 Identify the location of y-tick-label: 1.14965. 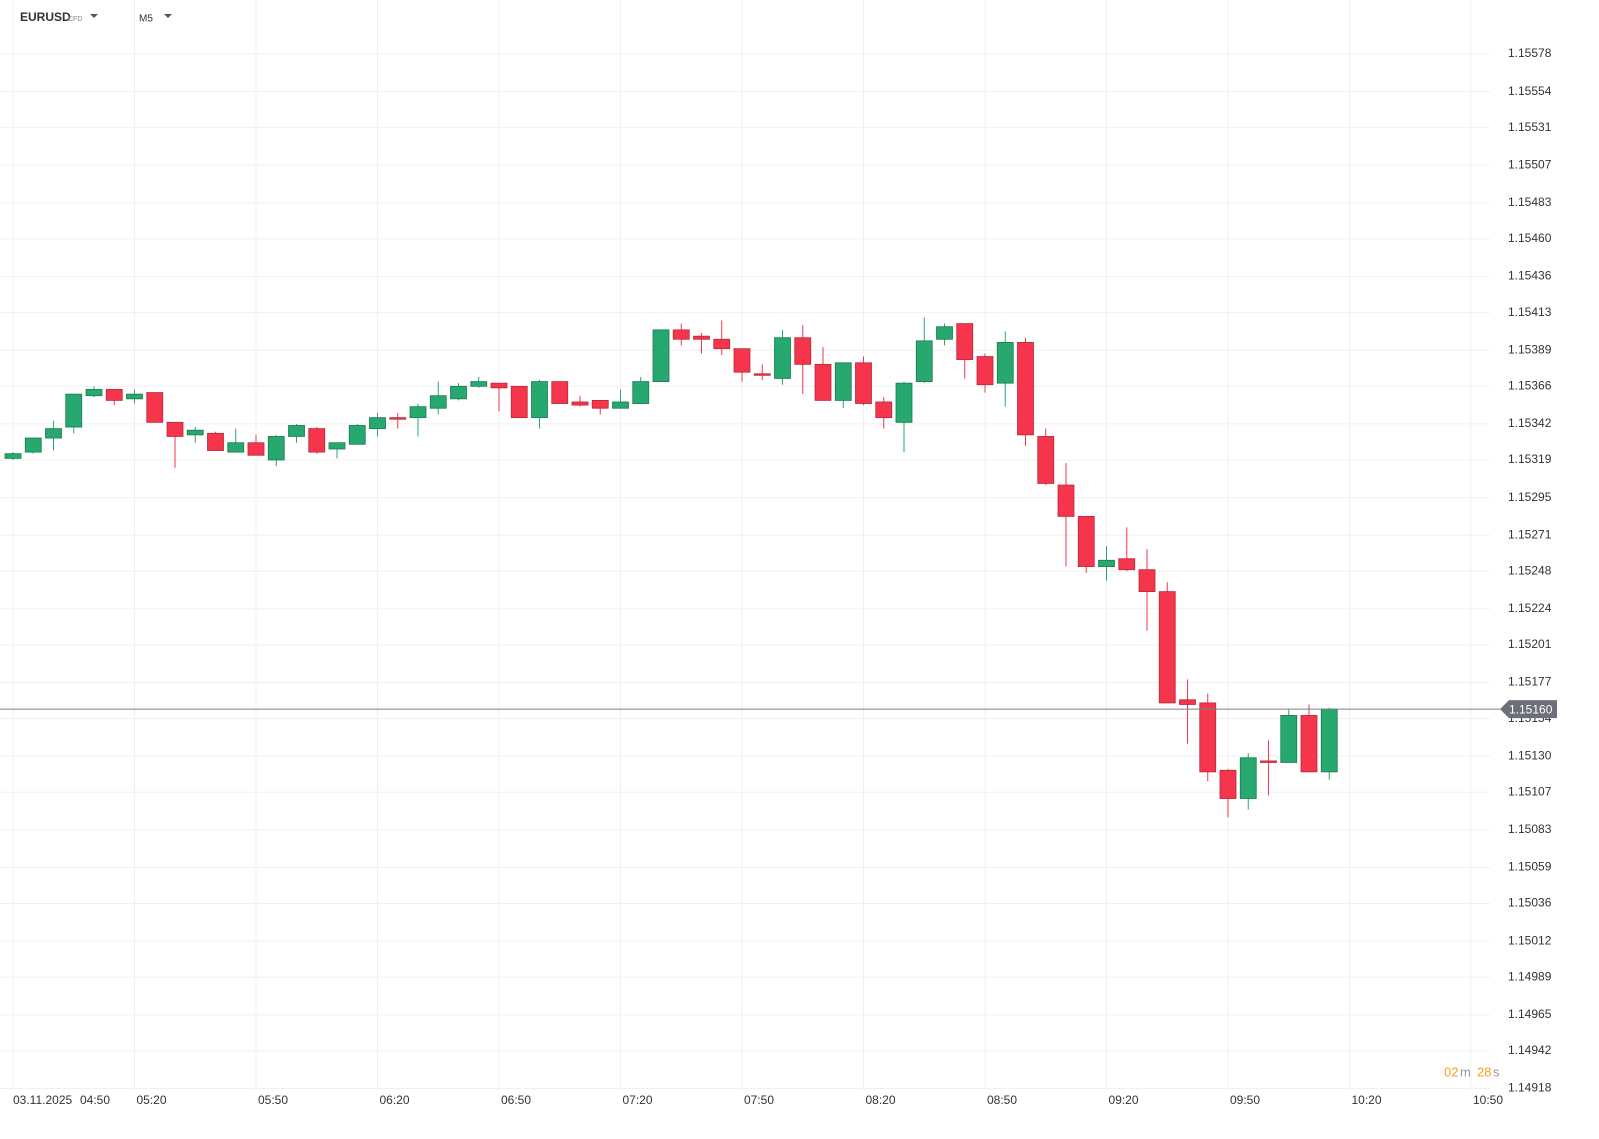
(1530, 1014).